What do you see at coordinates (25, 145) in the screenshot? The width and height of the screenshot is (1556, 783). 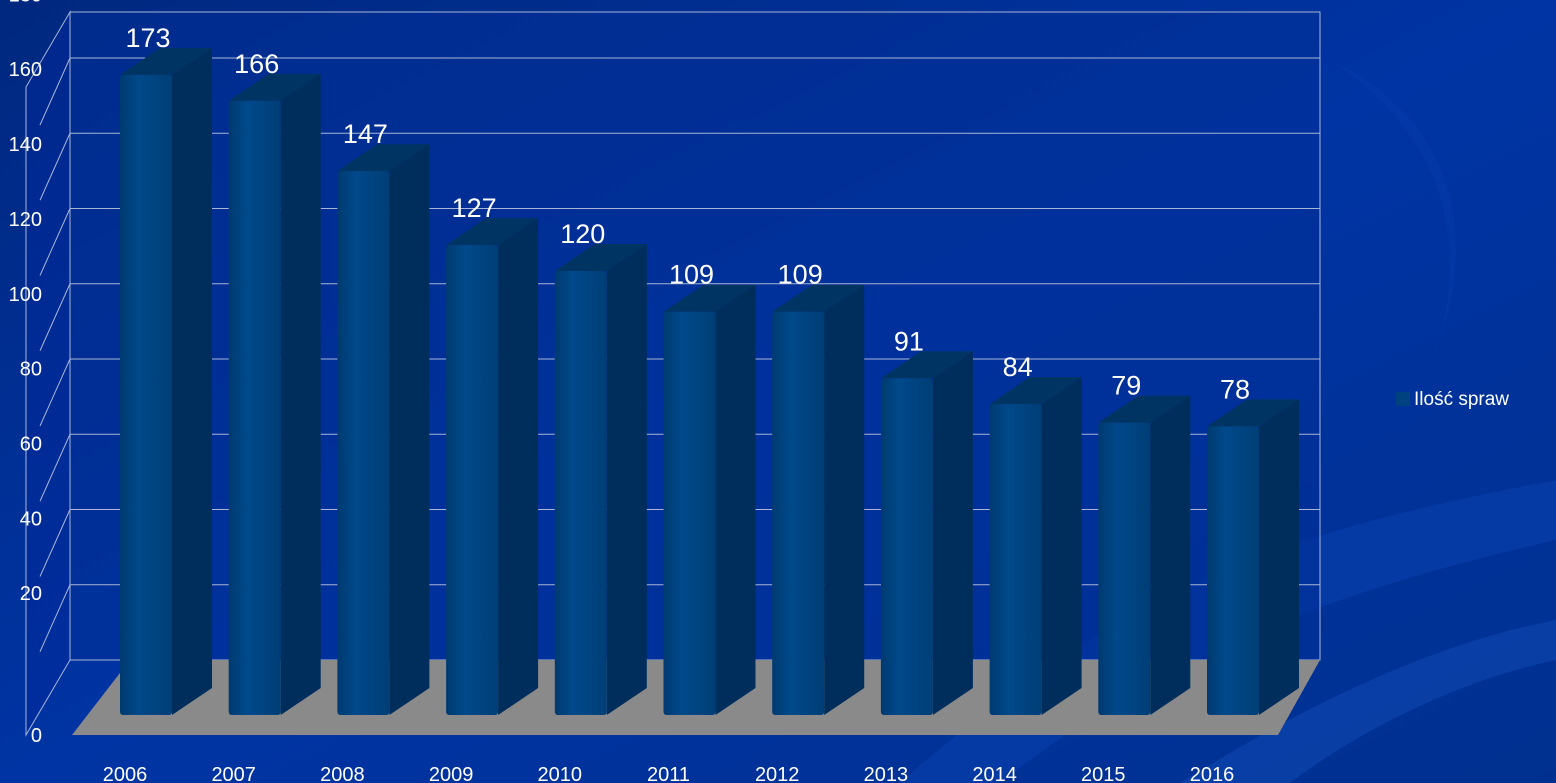 I see `y-tick-label: 140` at bounding box center [25, 145].